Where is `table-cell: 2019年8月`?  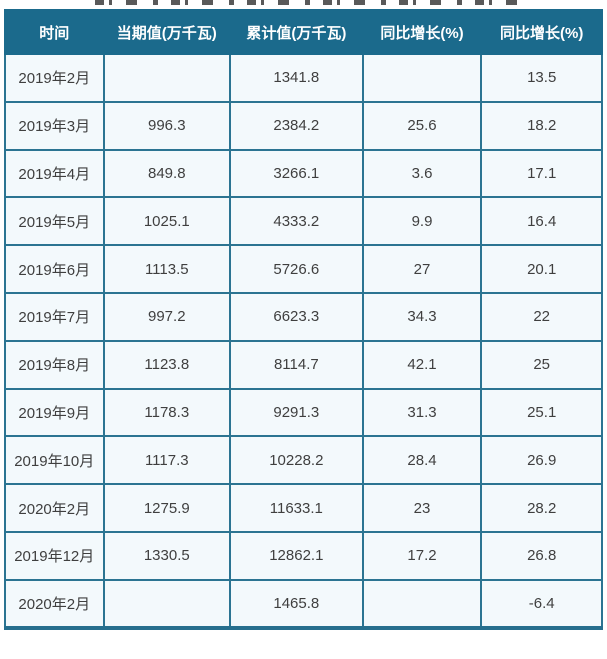 table-cell: 2019年8月 is located at coordinates (54, 364).